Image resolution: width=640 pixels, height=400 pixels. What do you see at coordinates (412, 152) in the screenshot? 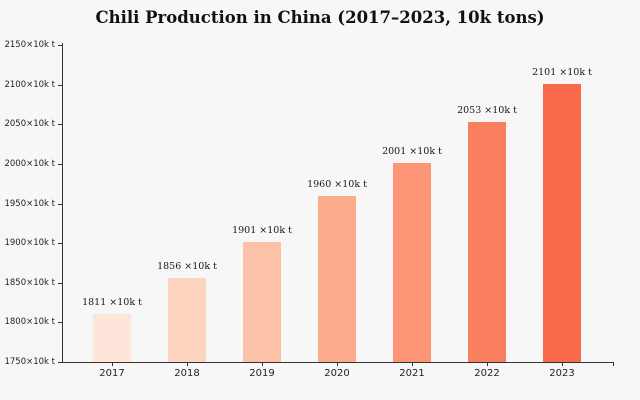
I see `bar-value-label: 2001 ×10k t` at bounding box center [412, 152].